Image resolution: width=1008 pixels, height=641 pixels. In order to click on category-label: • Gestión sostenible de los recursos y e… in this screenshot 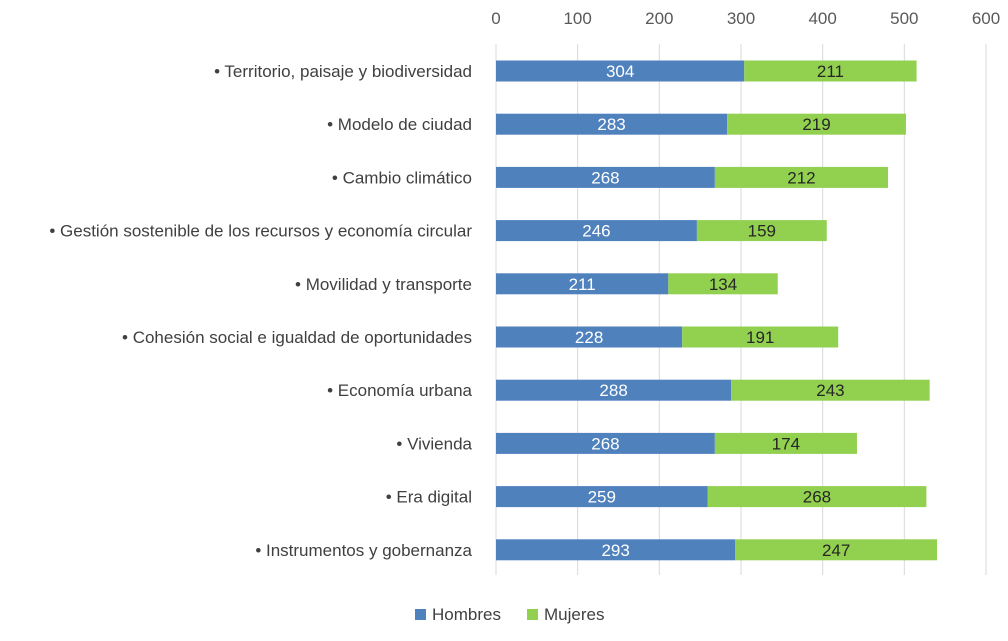, I will do `click(260, 231)`.